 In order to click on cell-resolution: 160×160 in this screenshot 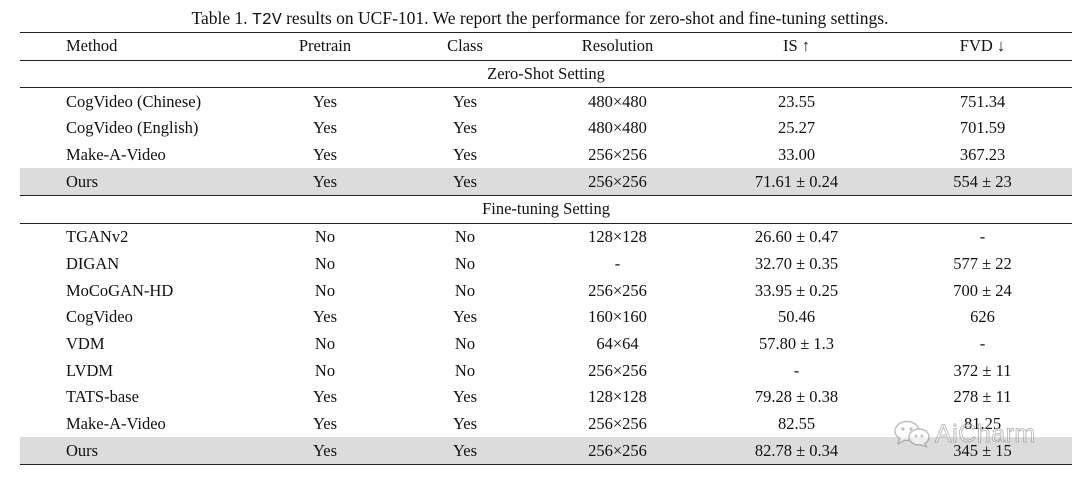, I will do `click(617, 317)`.